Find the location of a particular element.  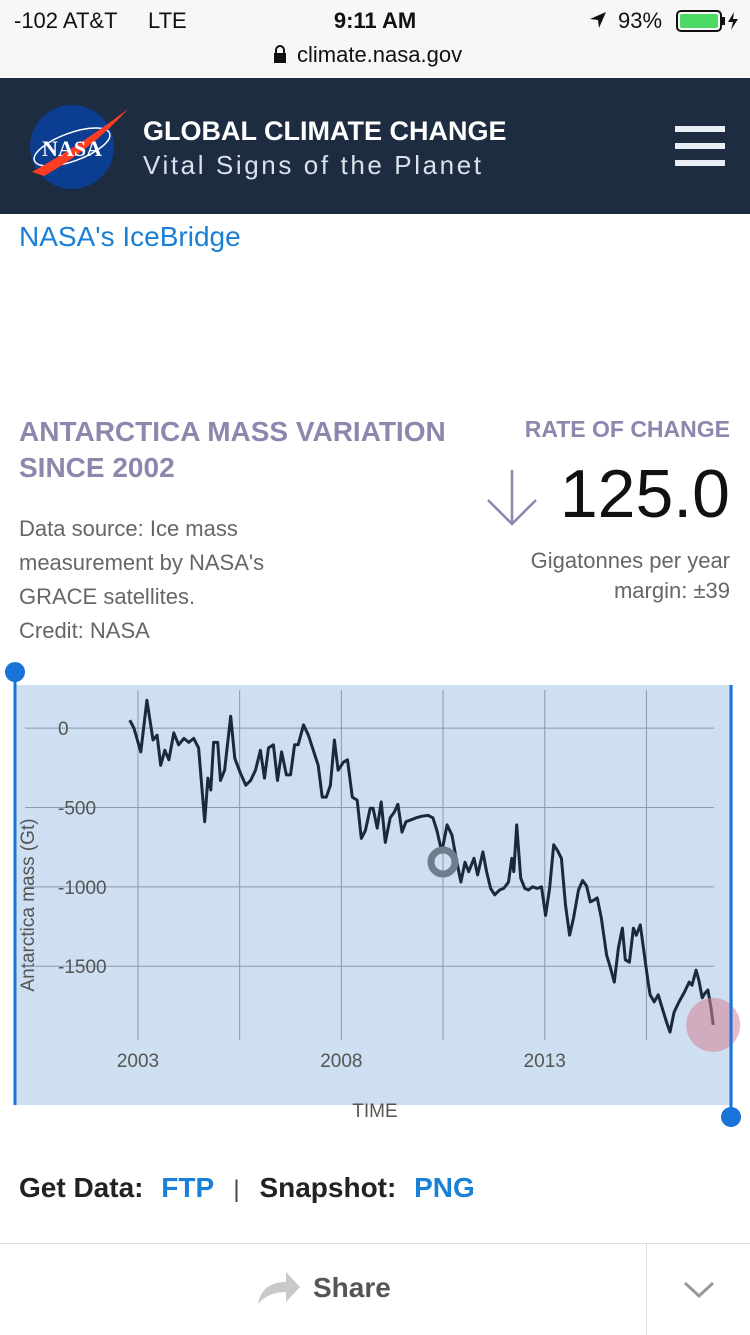

section-title: ANTARCTICA MASS VARIATION SINCE 2002 is located at coordinates (232, 450).